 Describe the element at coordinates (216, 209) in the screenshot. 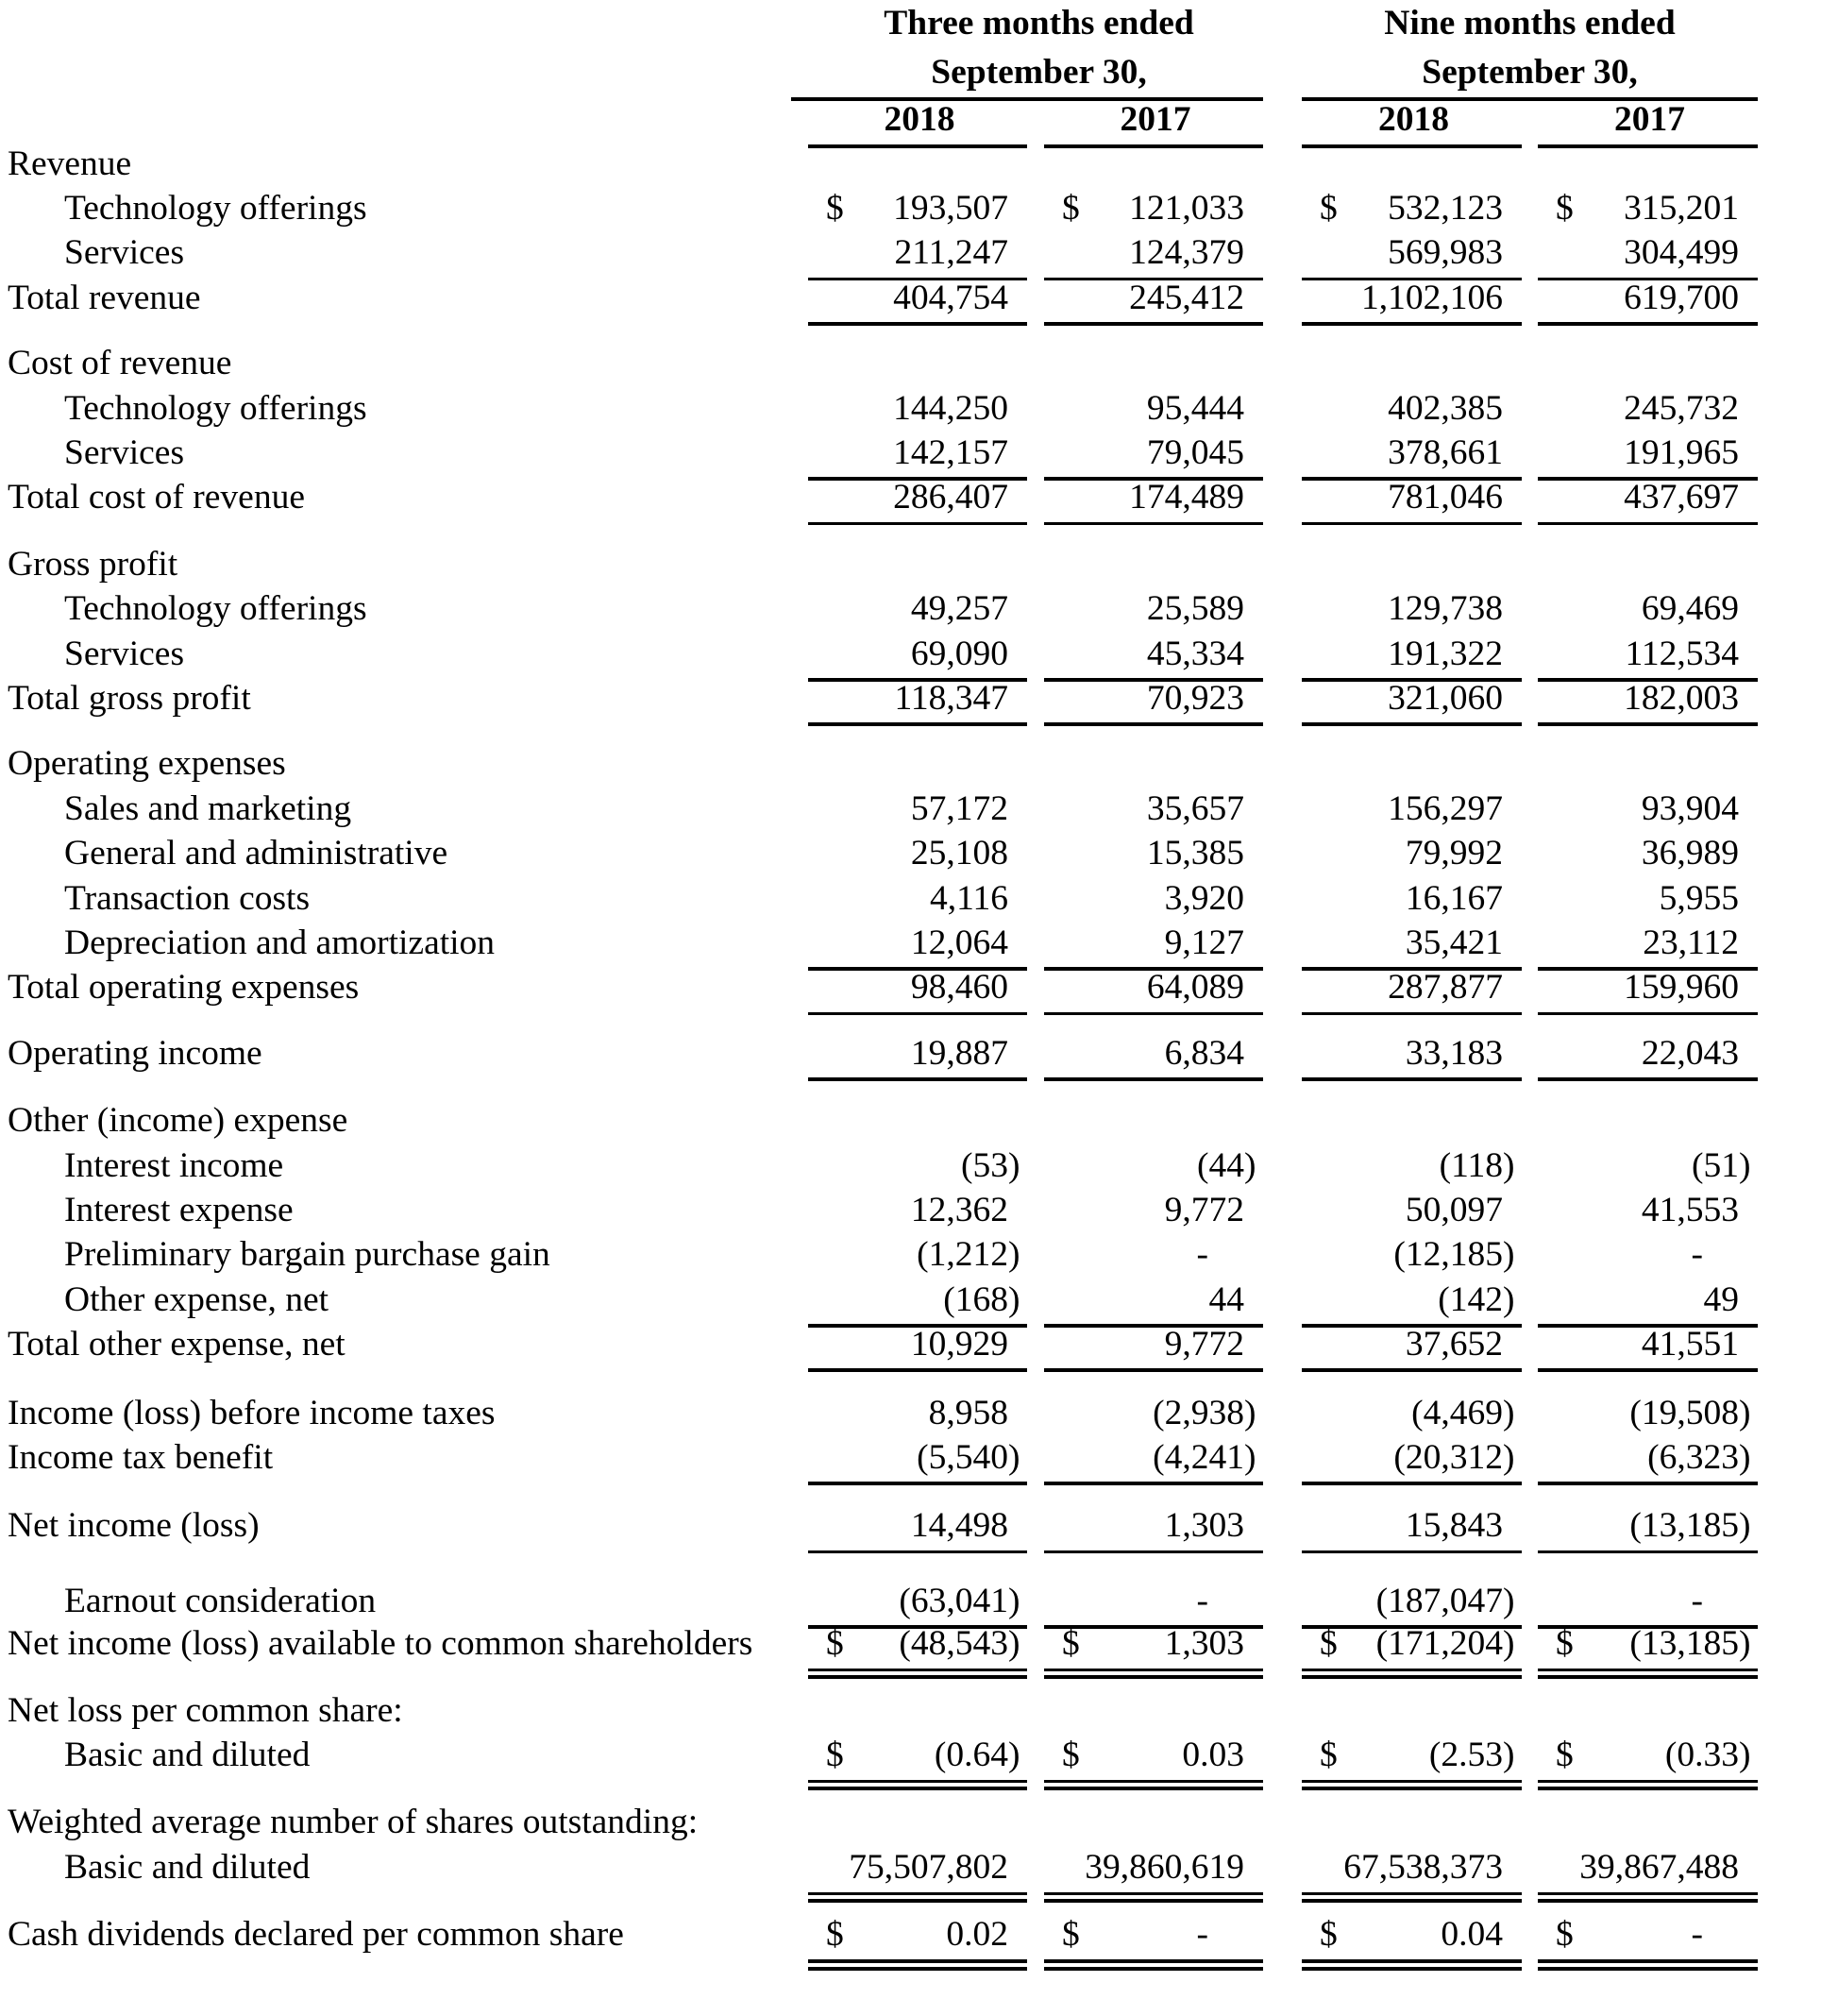

I see `row-label: Technology offerings` at that location.